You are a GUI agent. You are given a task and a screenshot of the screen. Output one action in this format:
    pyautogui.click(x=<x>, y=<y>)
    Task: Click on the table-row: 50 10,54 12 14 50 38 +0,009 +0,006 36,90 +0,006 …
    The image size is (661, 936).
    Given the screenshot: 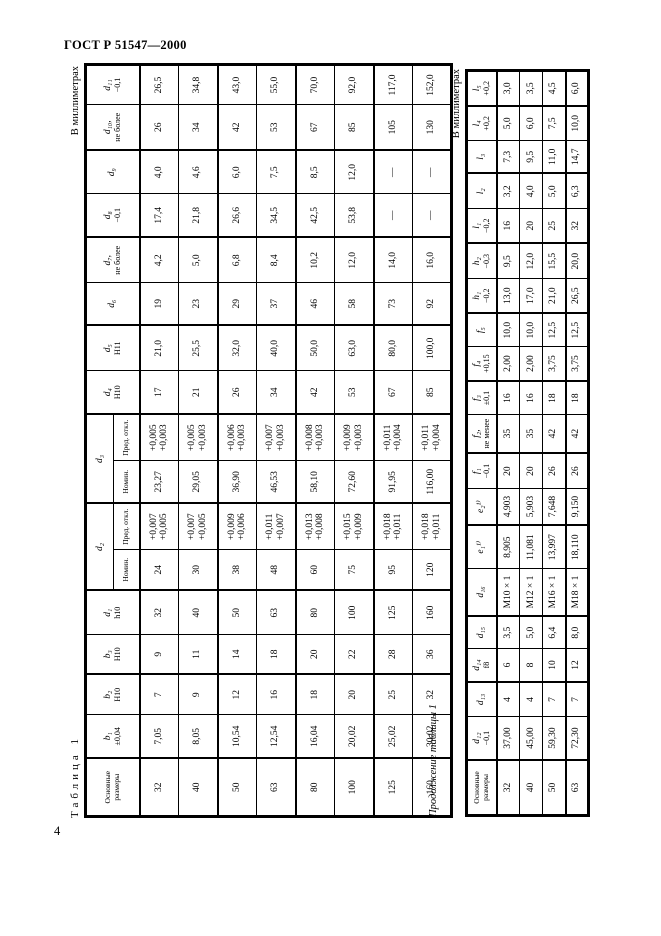 What is the action you would take?
    pyautogui.click(x=237, y=440)
    